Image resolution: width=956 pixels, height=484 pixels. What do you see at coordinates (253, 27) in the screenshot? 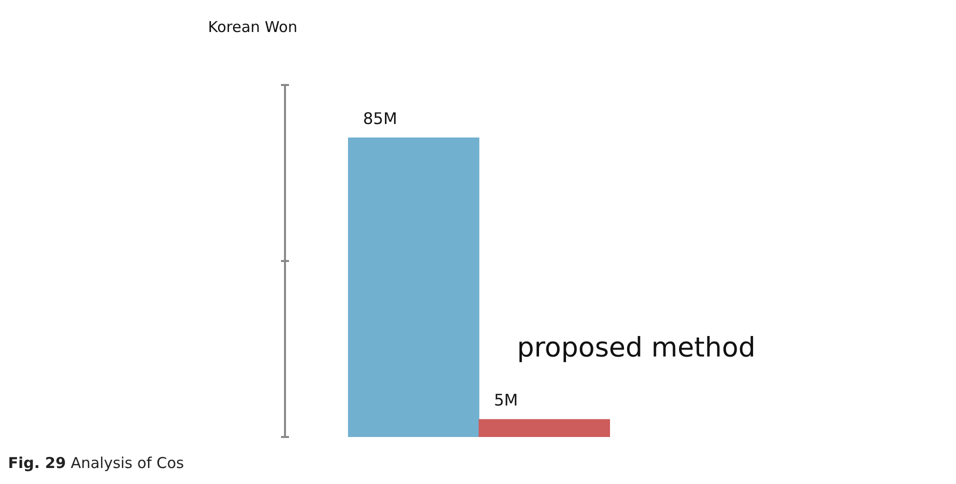
I see `text: Korean Won` at bounding box center [253, 27].